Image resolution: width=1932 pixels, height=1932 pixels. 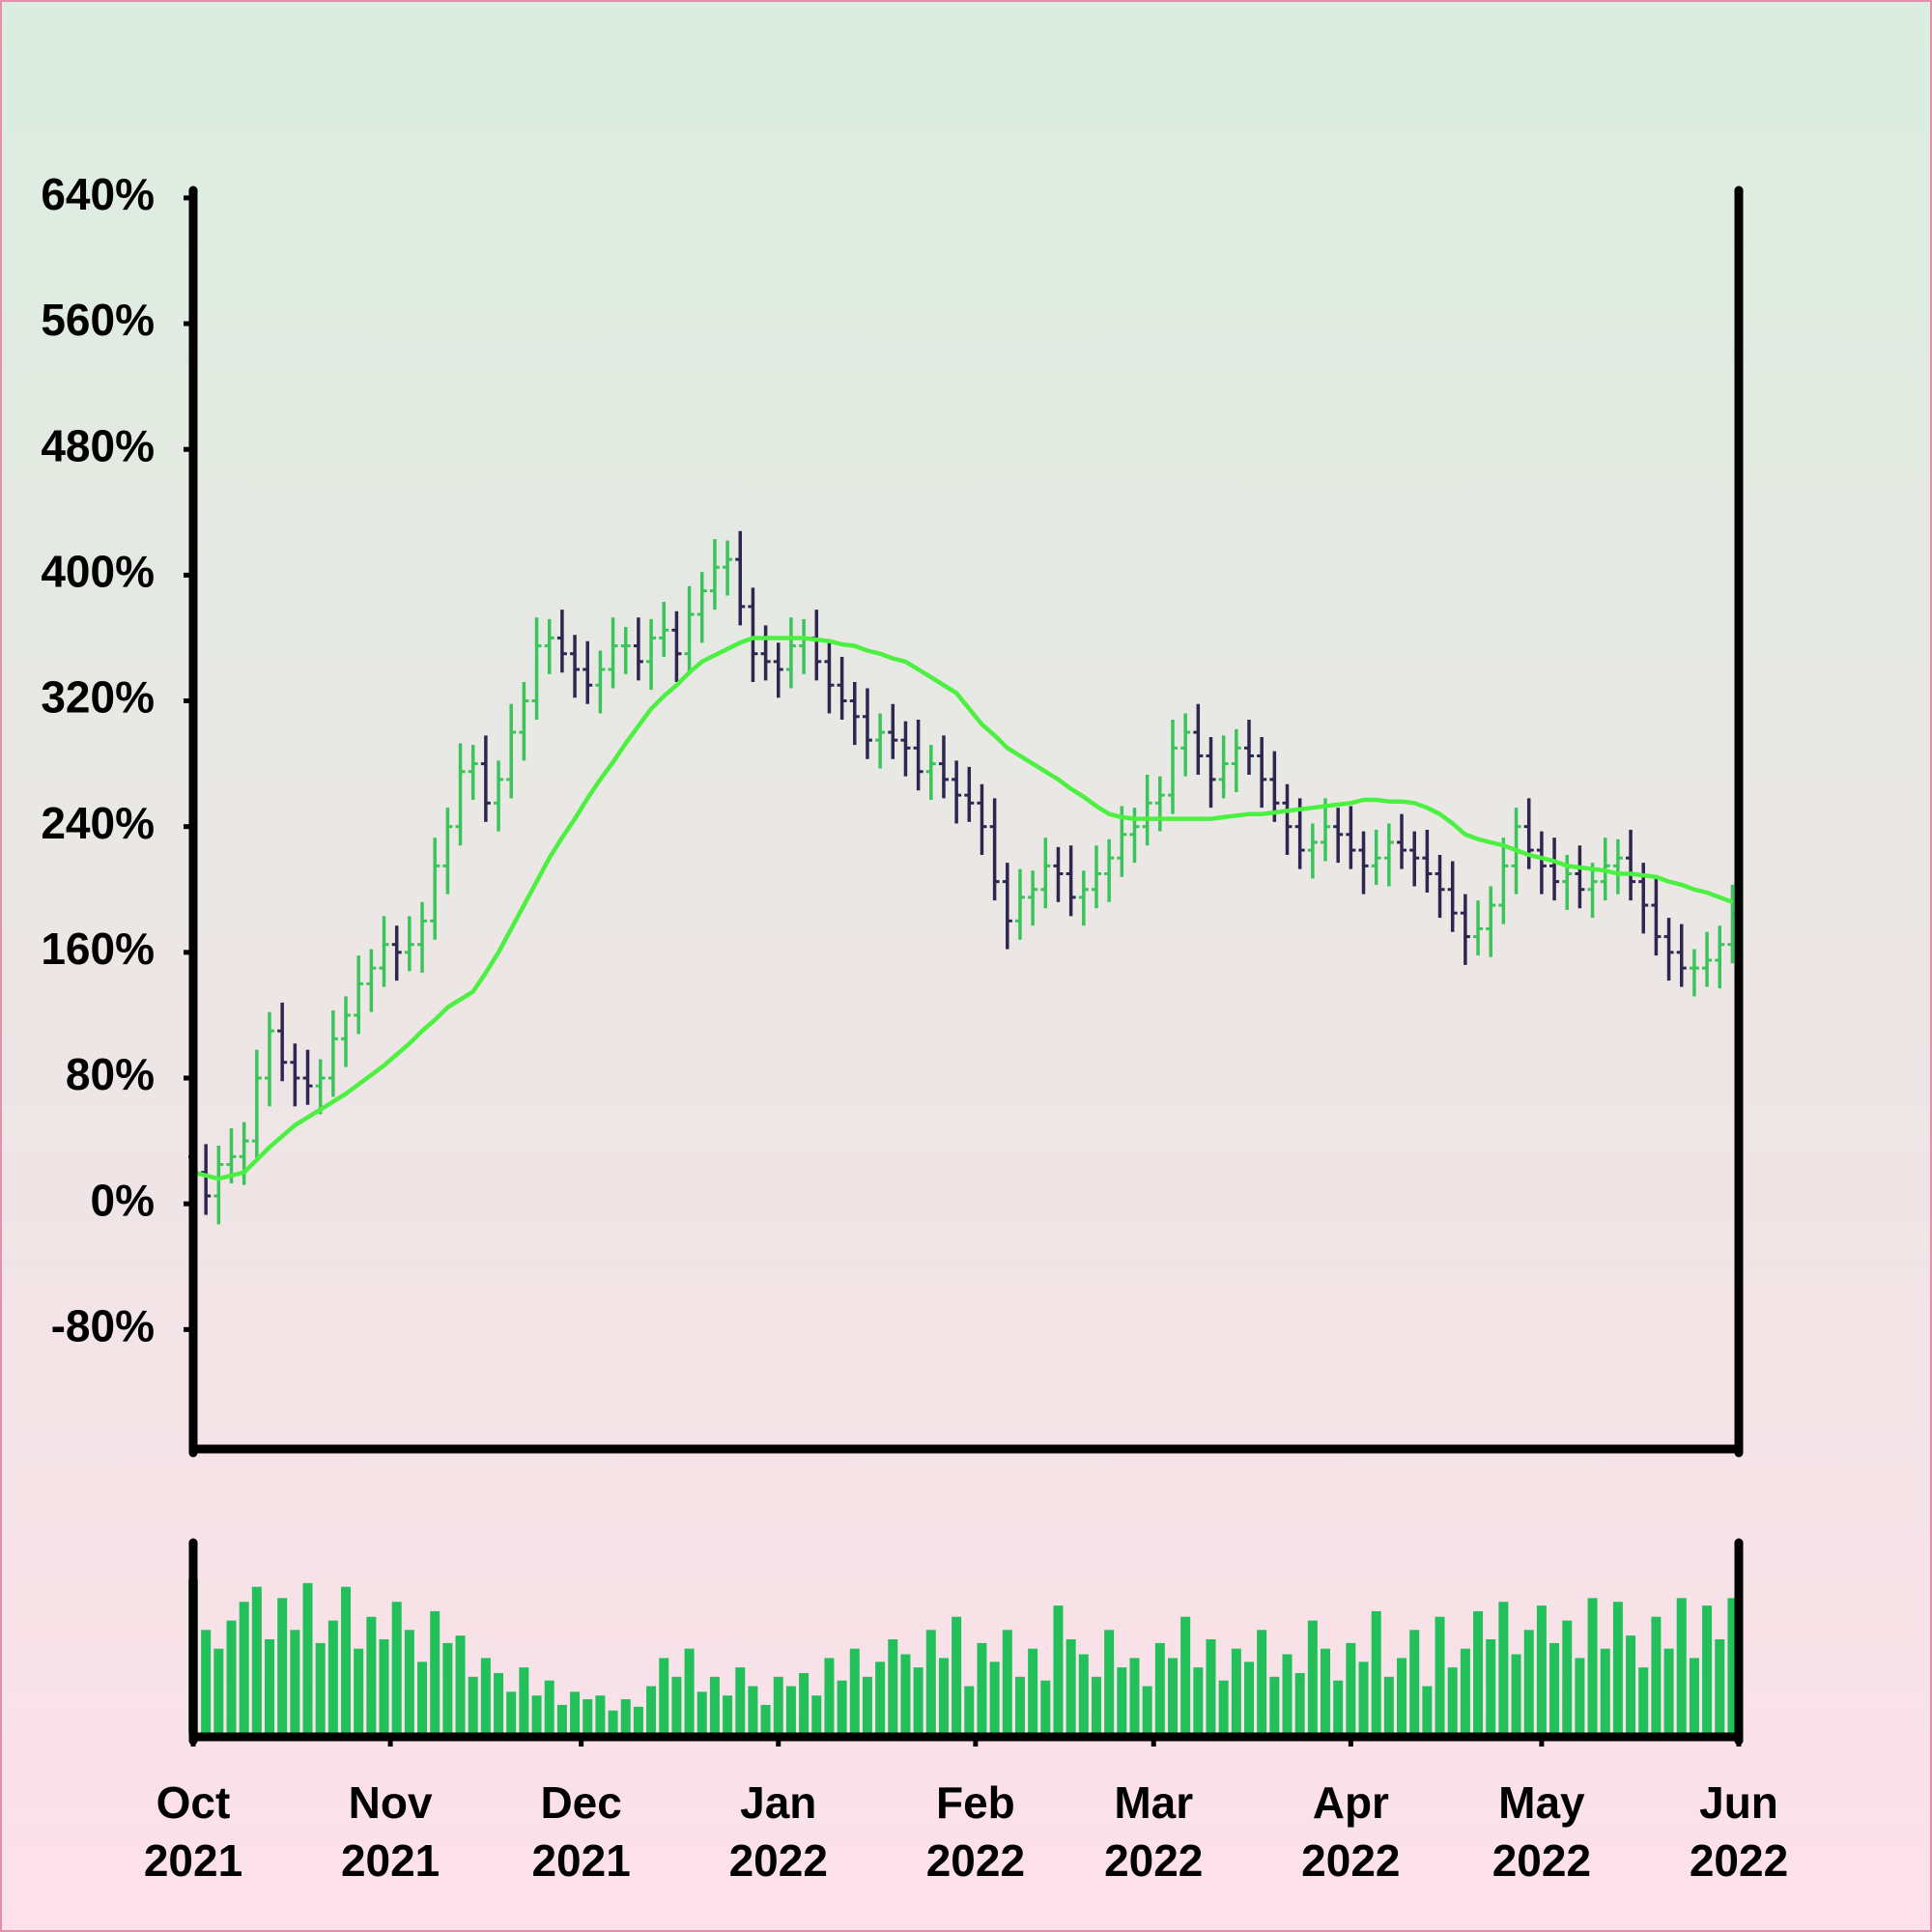 What do you see at coordinates (98, 948) in the screenshot?
I see `y-tick-label: 160%` at bounding box center [98, 948].